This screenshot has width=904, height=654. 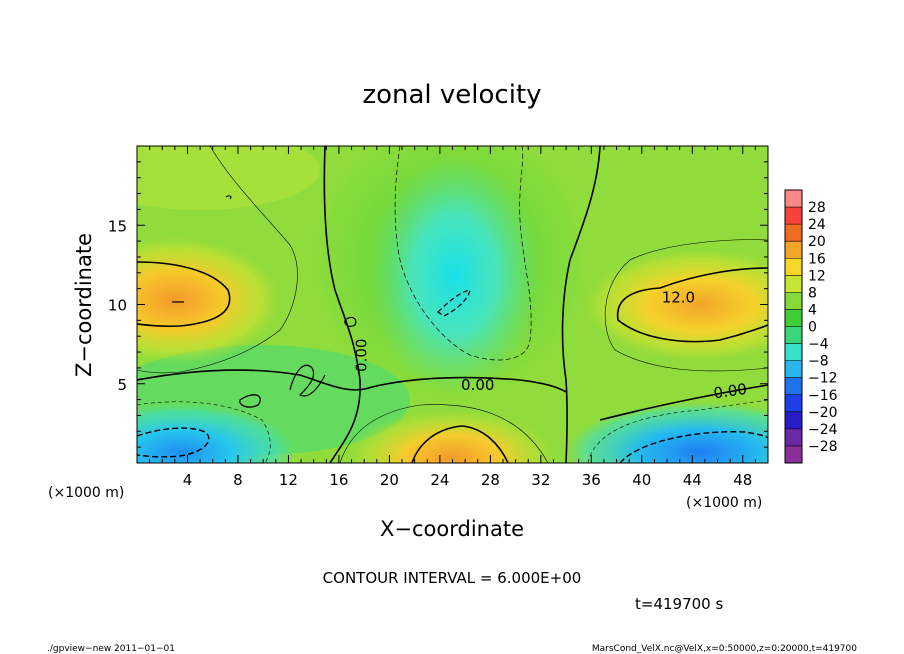 What do you see at coordinates (679, 604) in the screenshot?
I see `time-text: t=419700 s` at bounding box center [679, 604].